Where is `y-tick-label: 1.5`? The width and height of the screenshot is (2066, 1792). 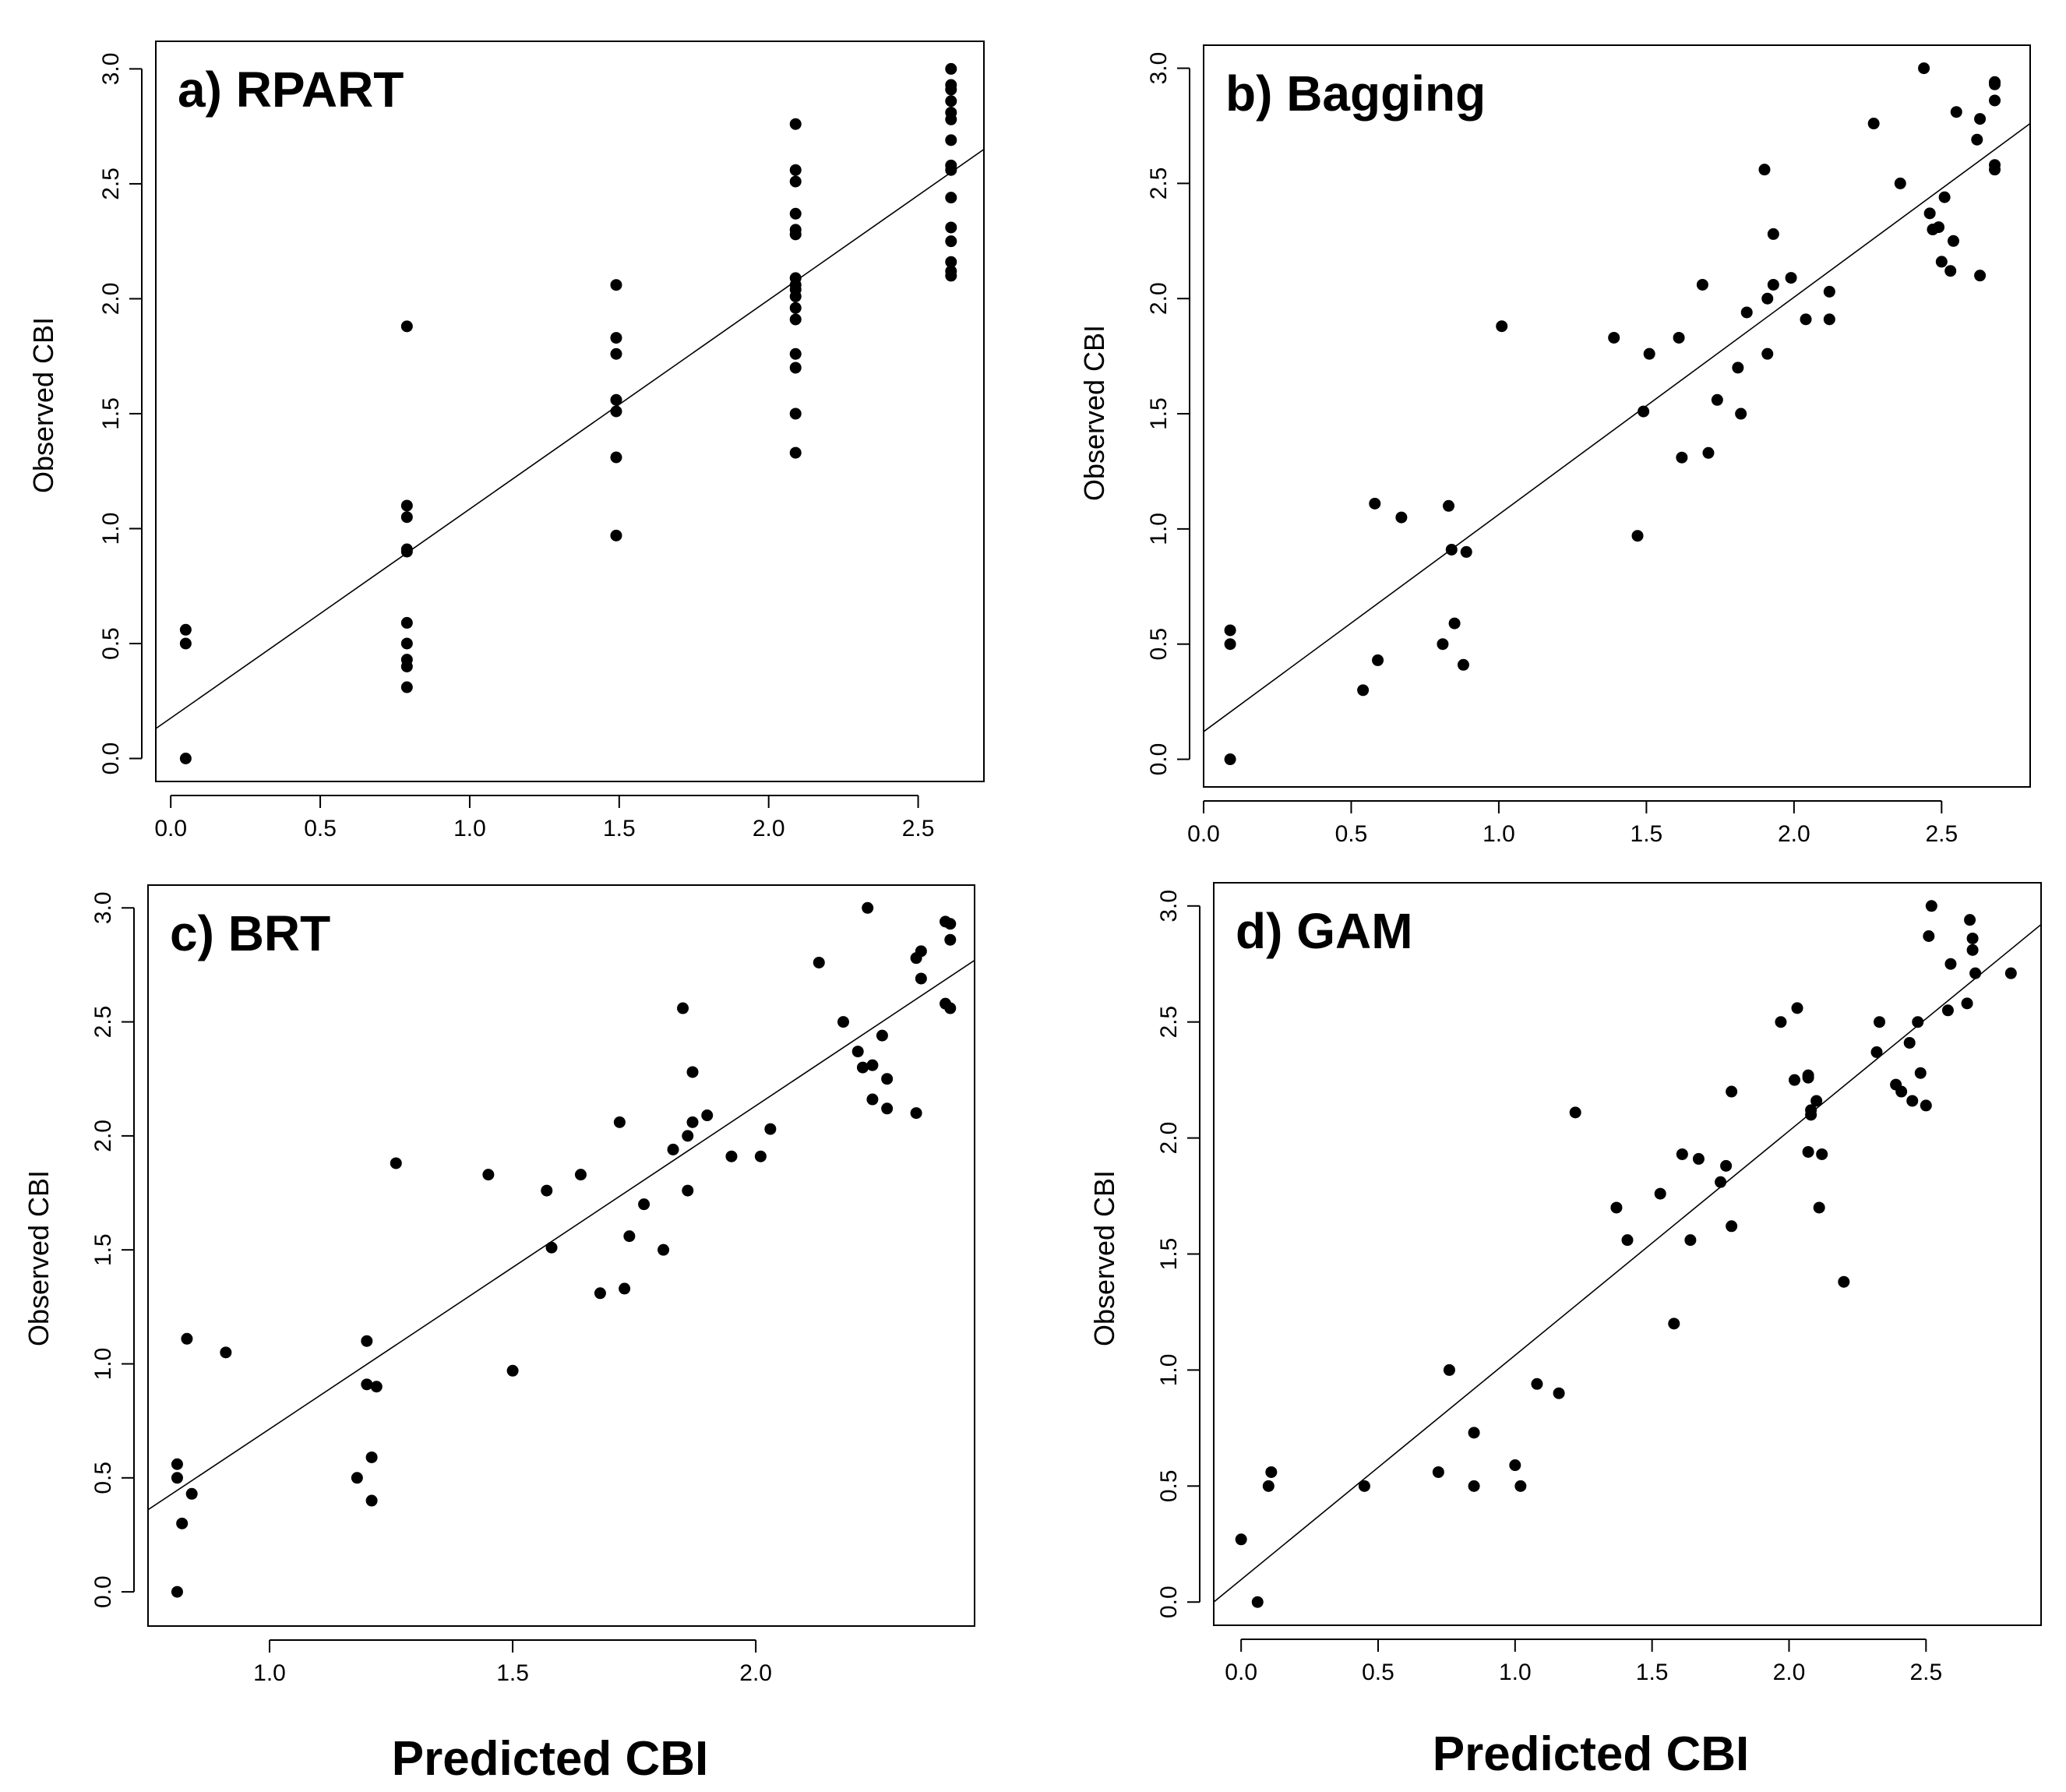
y-tick-label: 1.5 is located at coordinates (1169, 1254).